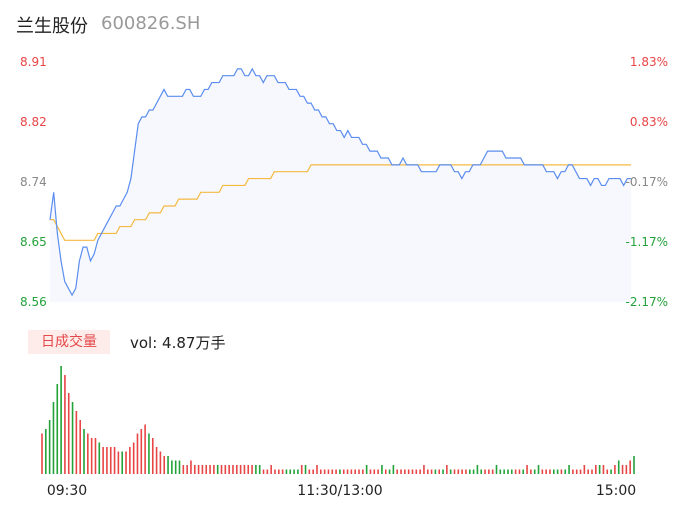 Image resolution: width=686 pixels, height=524 pixels. What do you see at coordinates (33, 62) in the screenshot?
I see `y-tick-left: 8.91` at bounding box center [33, 62].